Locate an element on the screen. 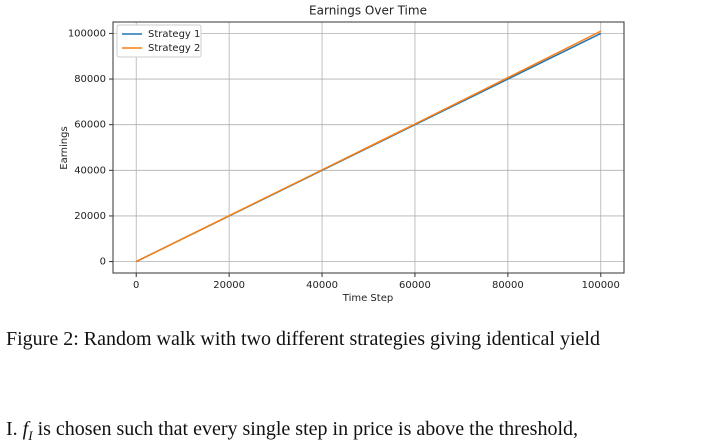 The width and height of the screenshot is (704, 444). chart-title: Earnings Over Time is located at coordinates (368, 11).